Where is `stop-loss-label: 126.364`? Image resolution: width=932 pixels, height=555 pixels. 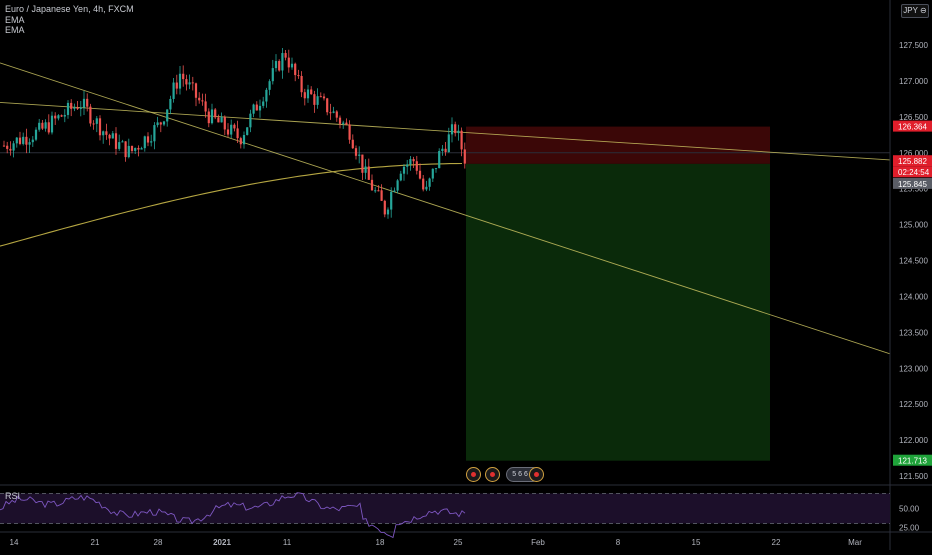 stop-loss-label: 126.364 is located at coordinates (912, 127).